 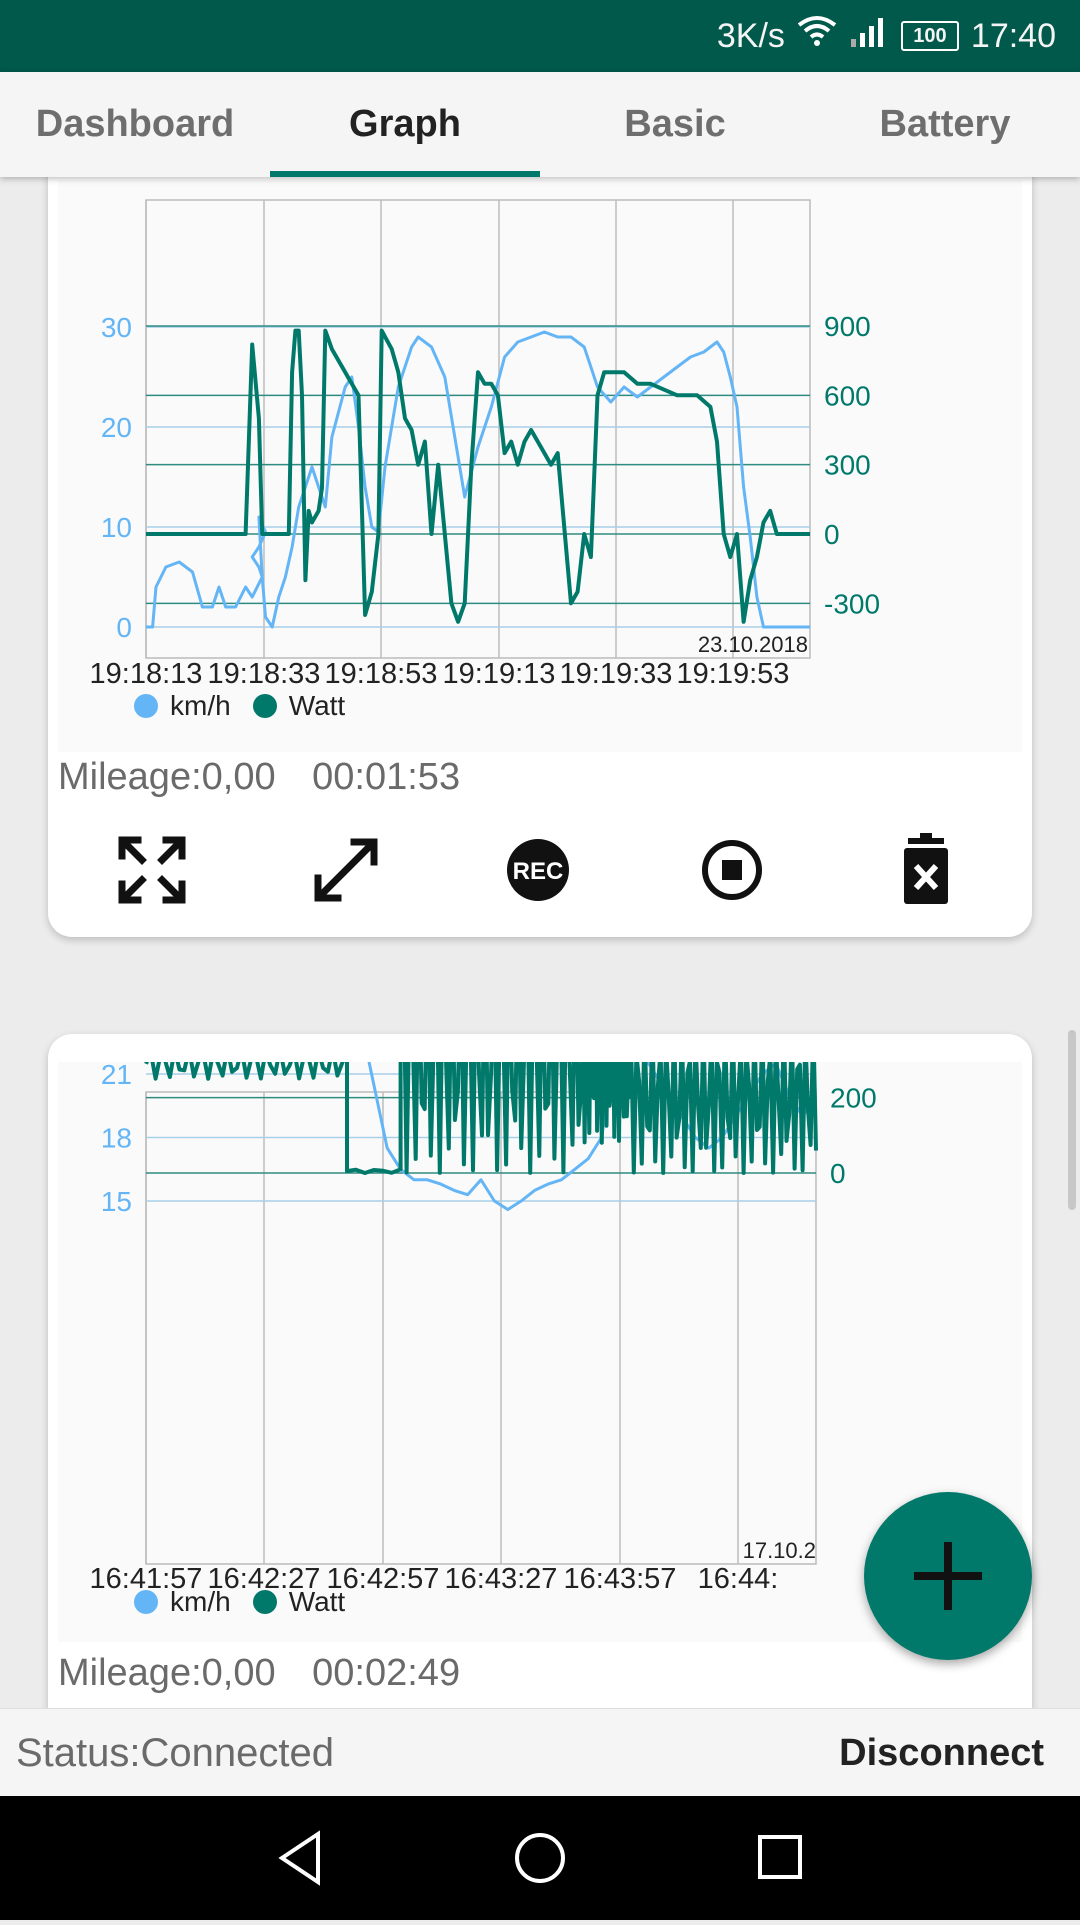 I want to click on x-tick-label: 16:44:, so click(x=738, y=1579).